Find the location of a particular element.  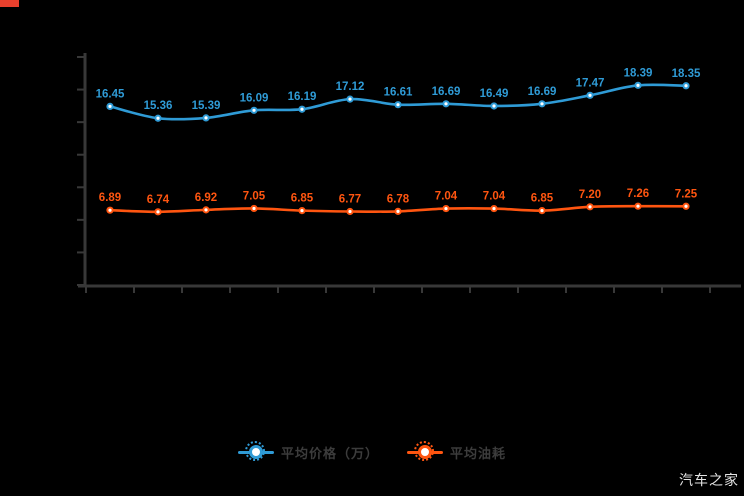

legend-item-label: 平均油耗 is located at coordinates (478, 453).